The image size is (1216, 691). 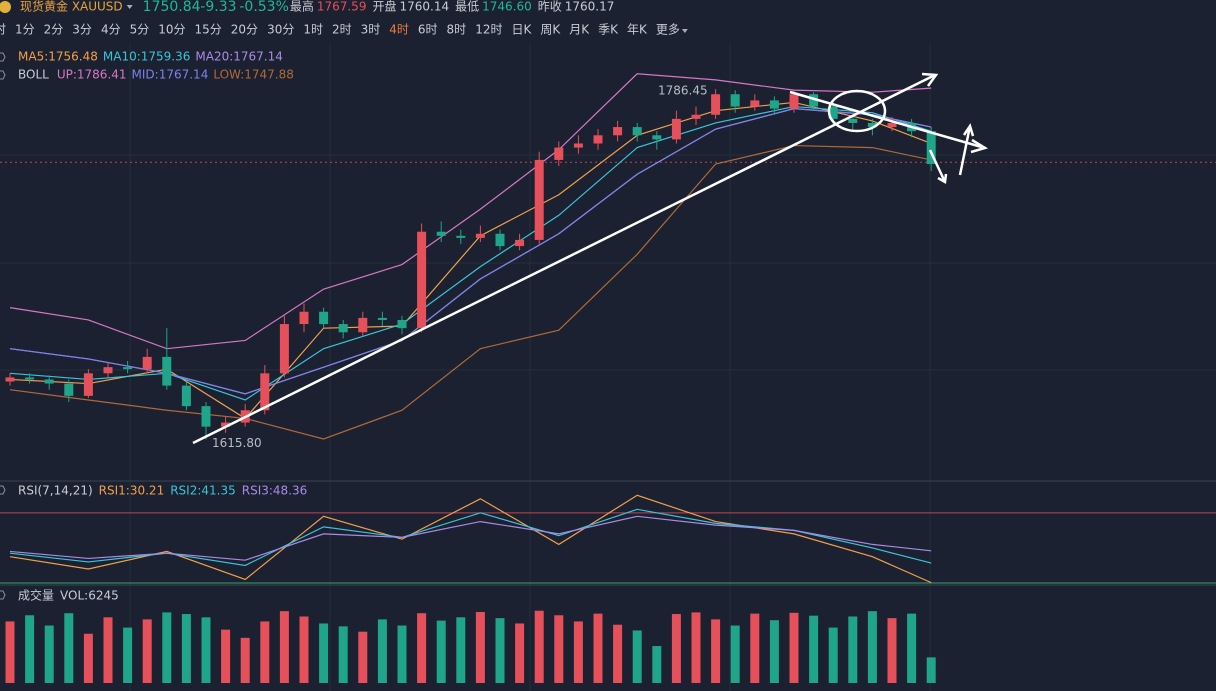 I want to click on symbol: 现货黄金 XAUUSD, so click(x=71, y=7).